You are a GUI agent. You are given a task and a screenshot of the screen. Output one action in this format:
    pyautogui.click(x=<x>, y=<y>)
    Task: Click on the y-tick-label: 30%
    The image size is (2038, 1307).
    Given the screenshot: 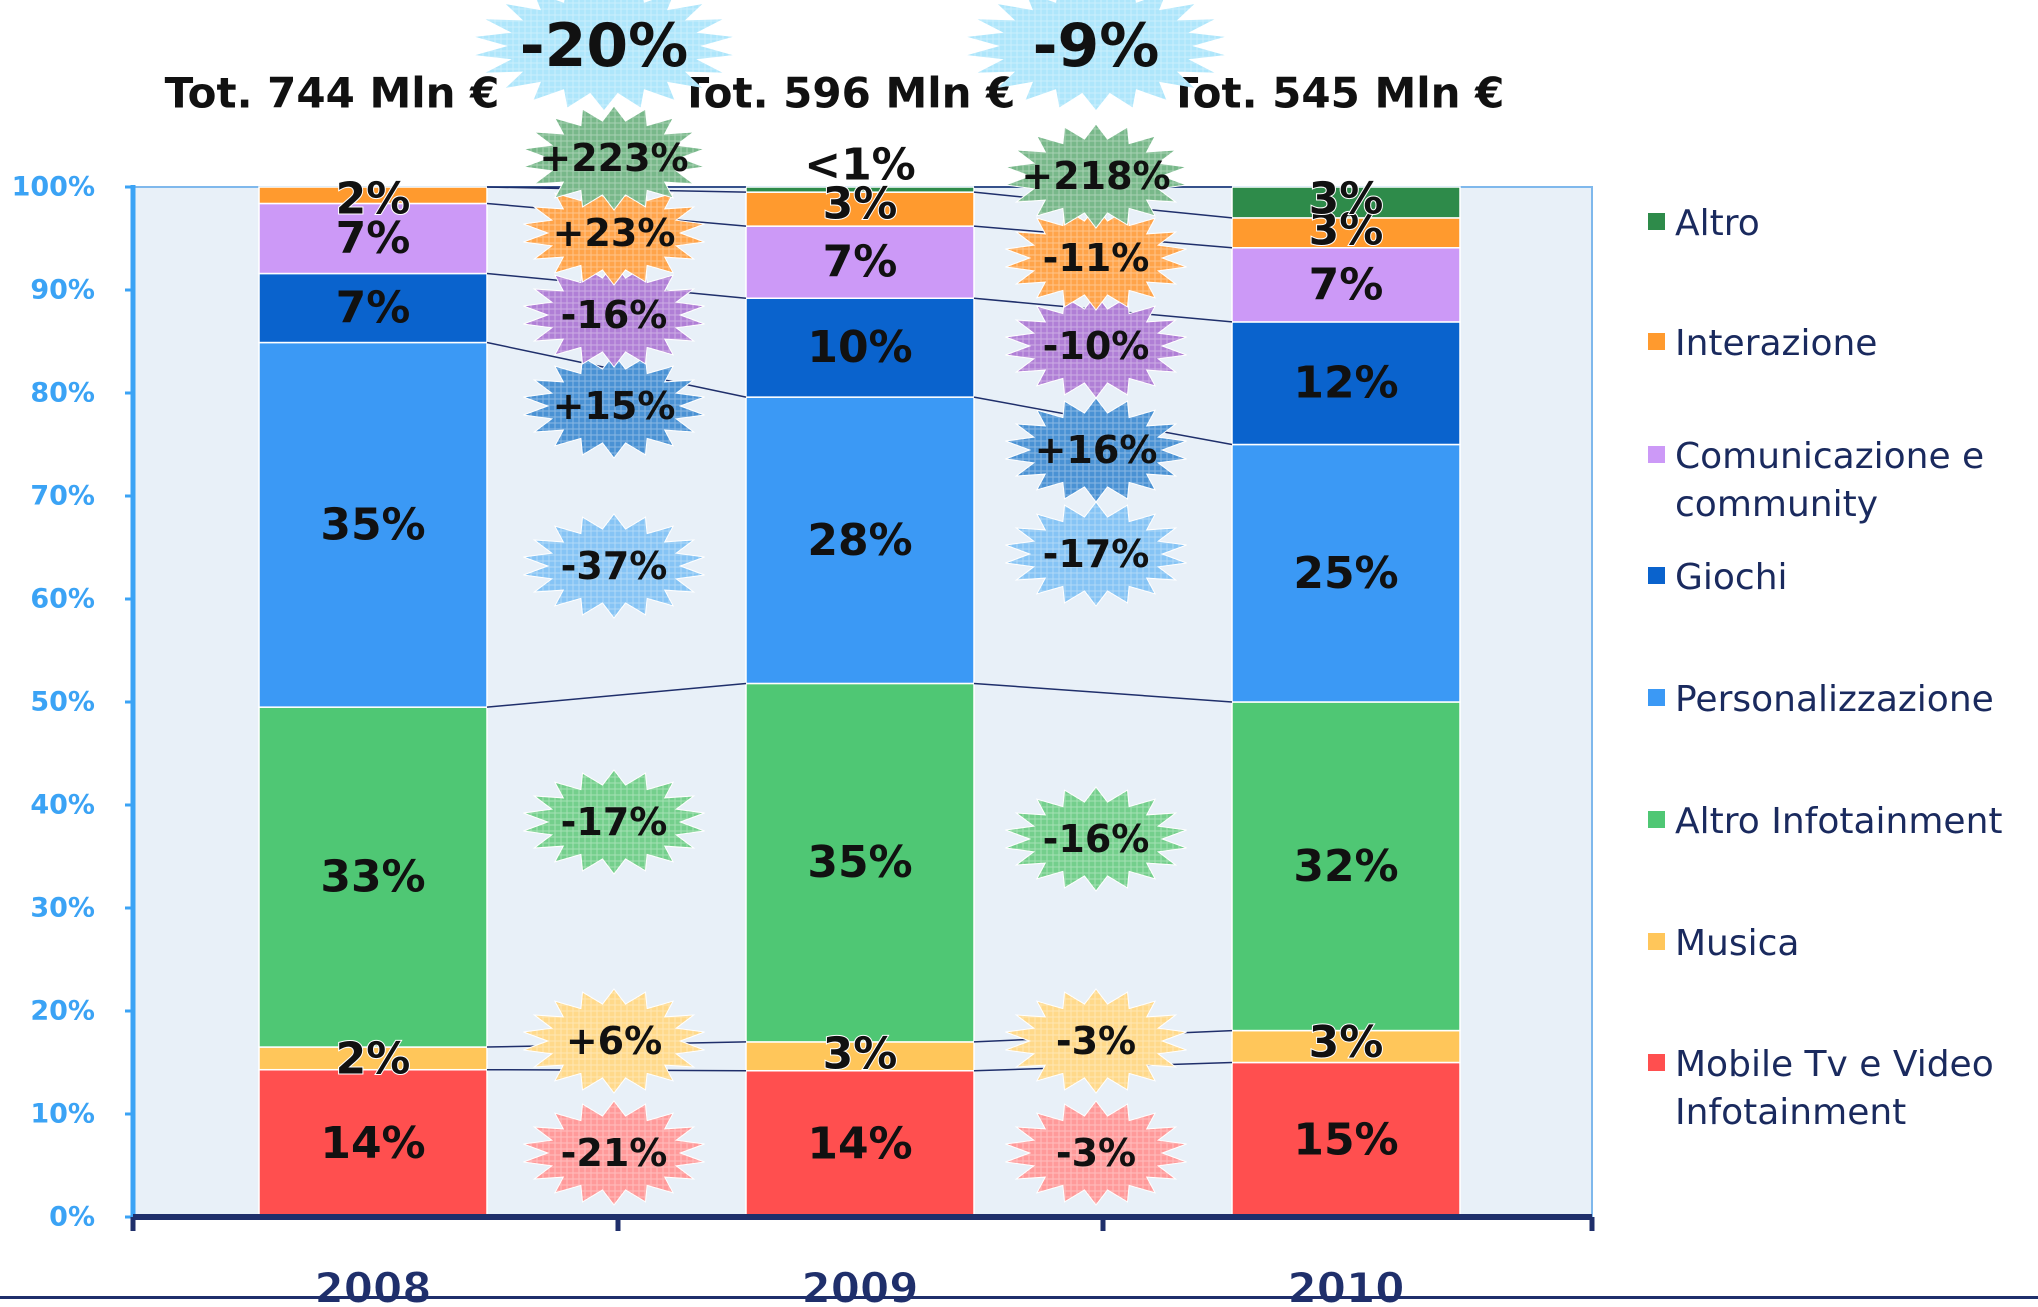 What is the action you would take?
    pyautogui.click(x=62, y=908)
    